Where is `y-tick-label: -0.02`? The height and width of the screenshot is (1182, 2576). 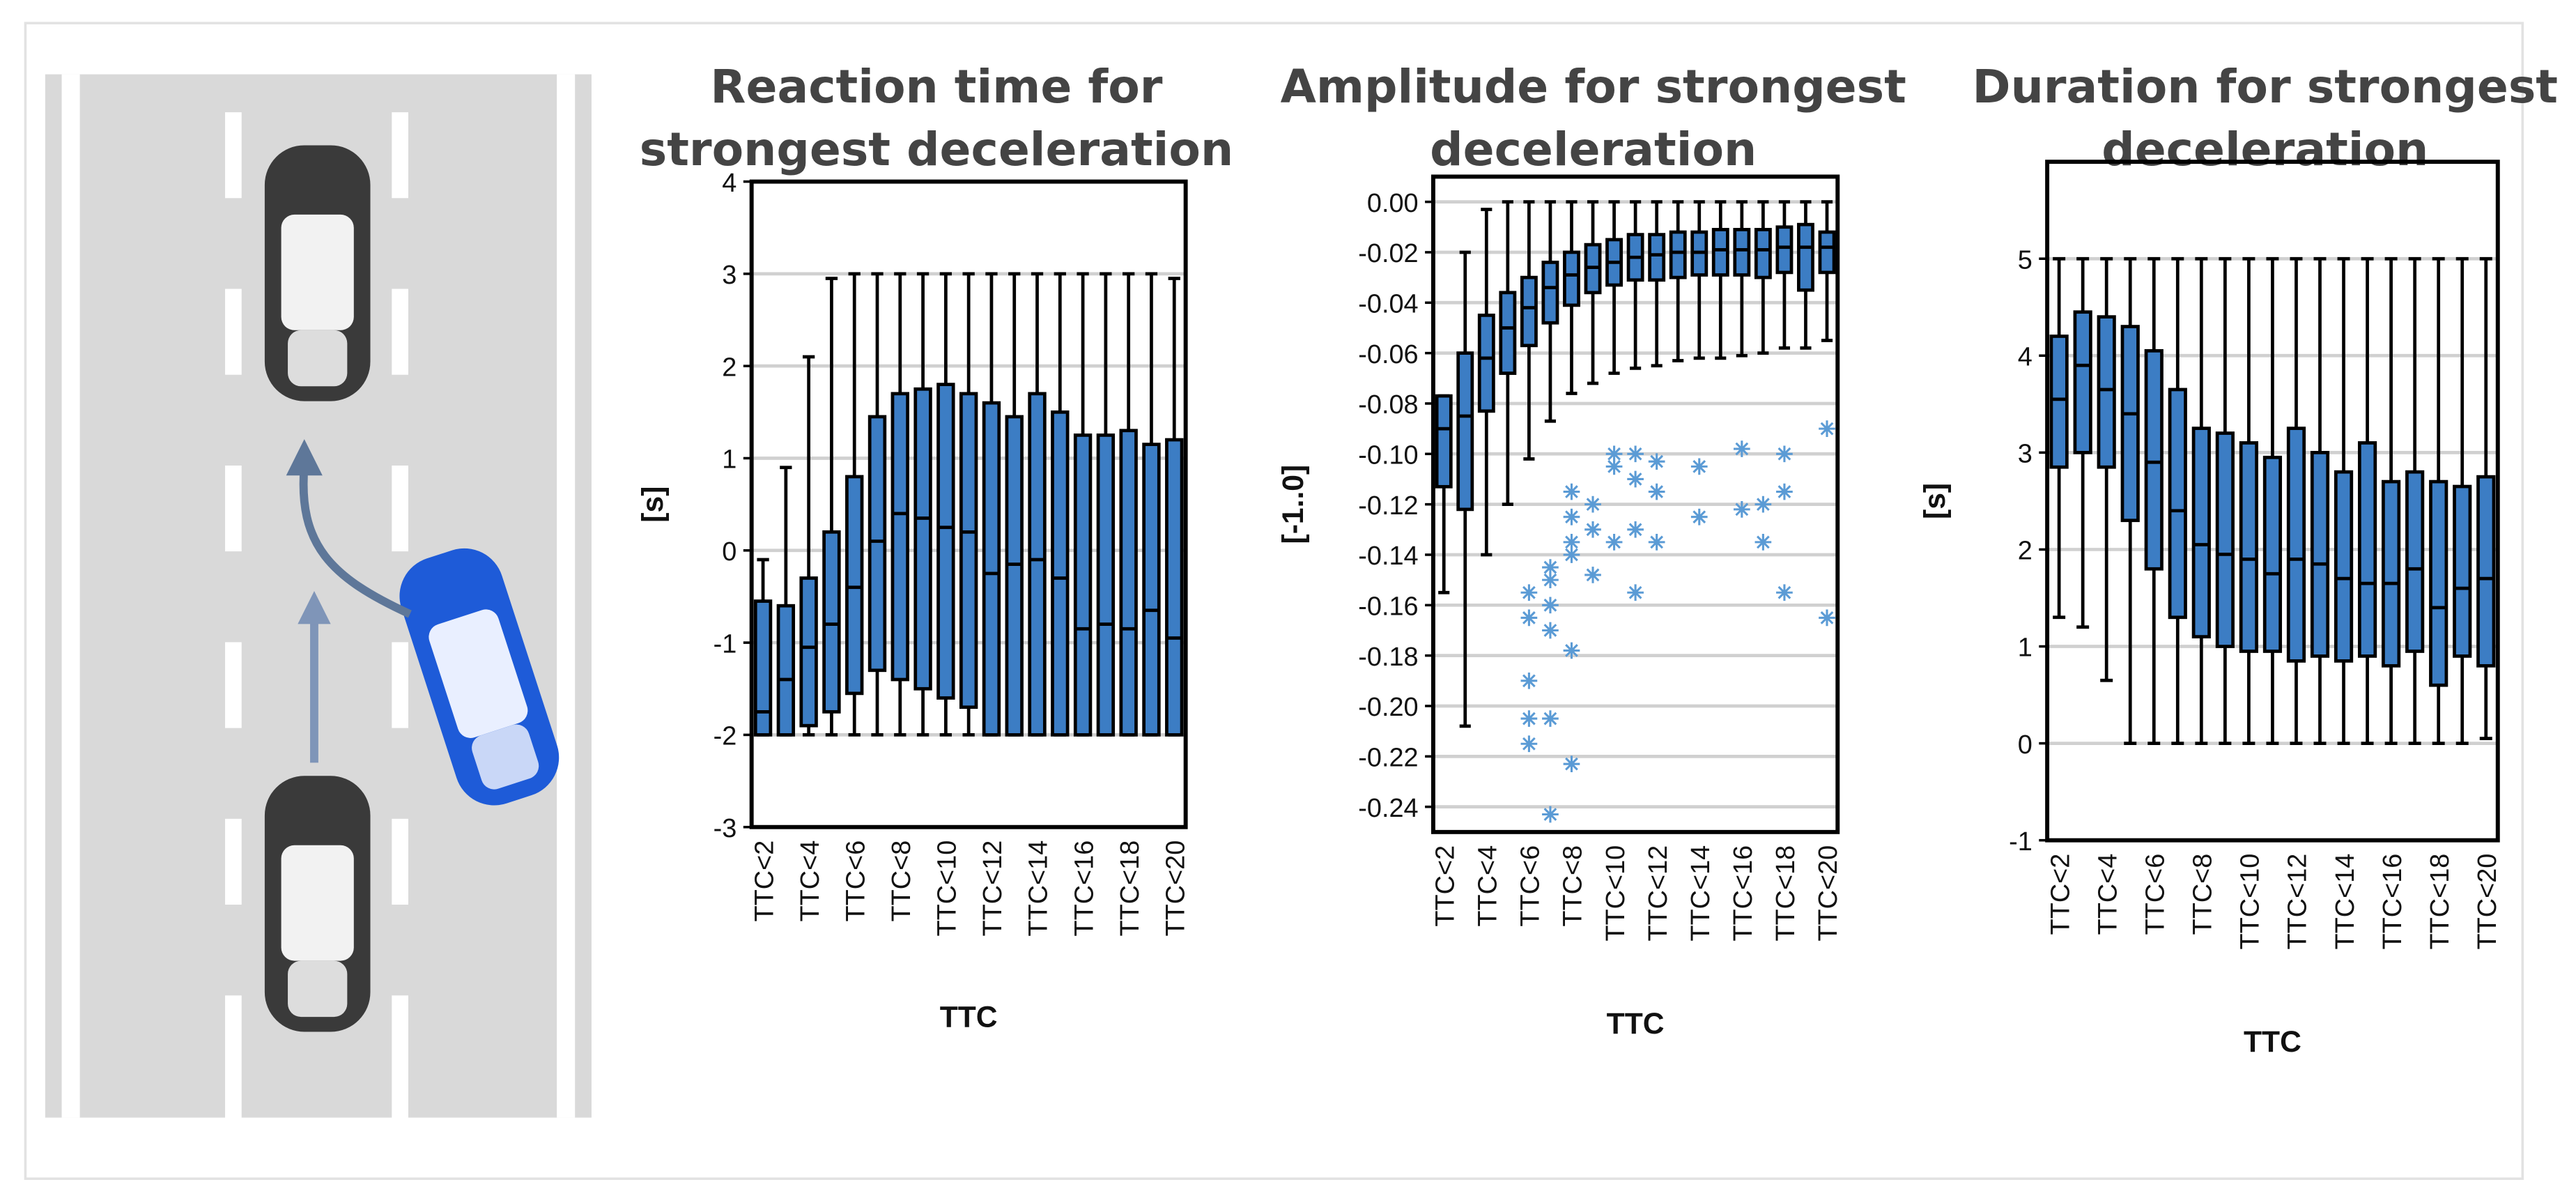
y-tick-label: -0.02 is located at coordinates (1388, 253).